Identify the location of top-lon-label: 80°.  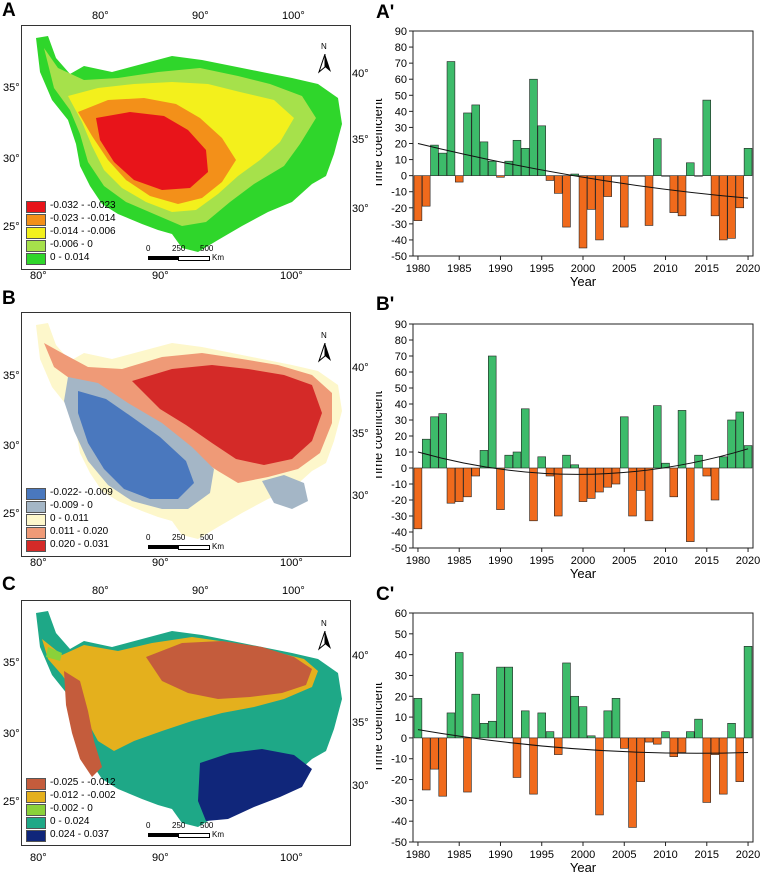
(100, 16).